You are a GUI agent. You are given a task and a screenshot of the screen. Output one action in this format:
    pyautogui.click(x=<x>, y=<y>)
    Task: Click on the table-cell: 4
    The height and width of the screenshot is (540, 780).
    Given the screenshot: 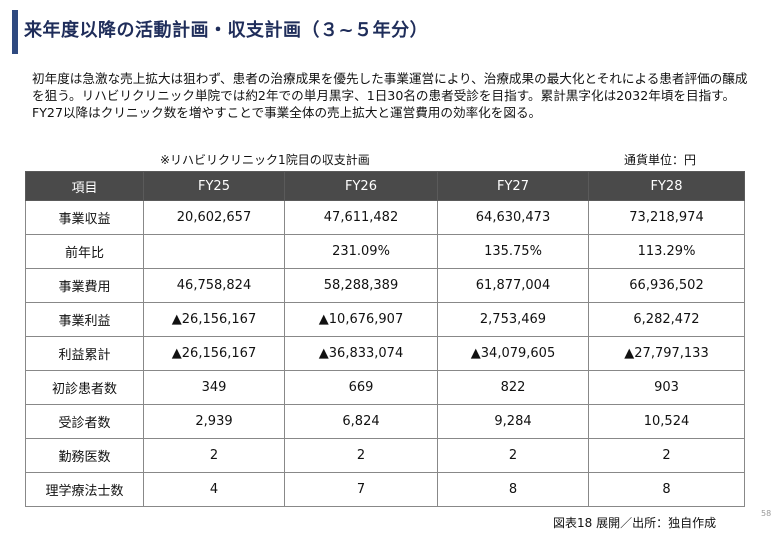 What is the action you would take?
    pyautogui.click(x=214, y=489)
    